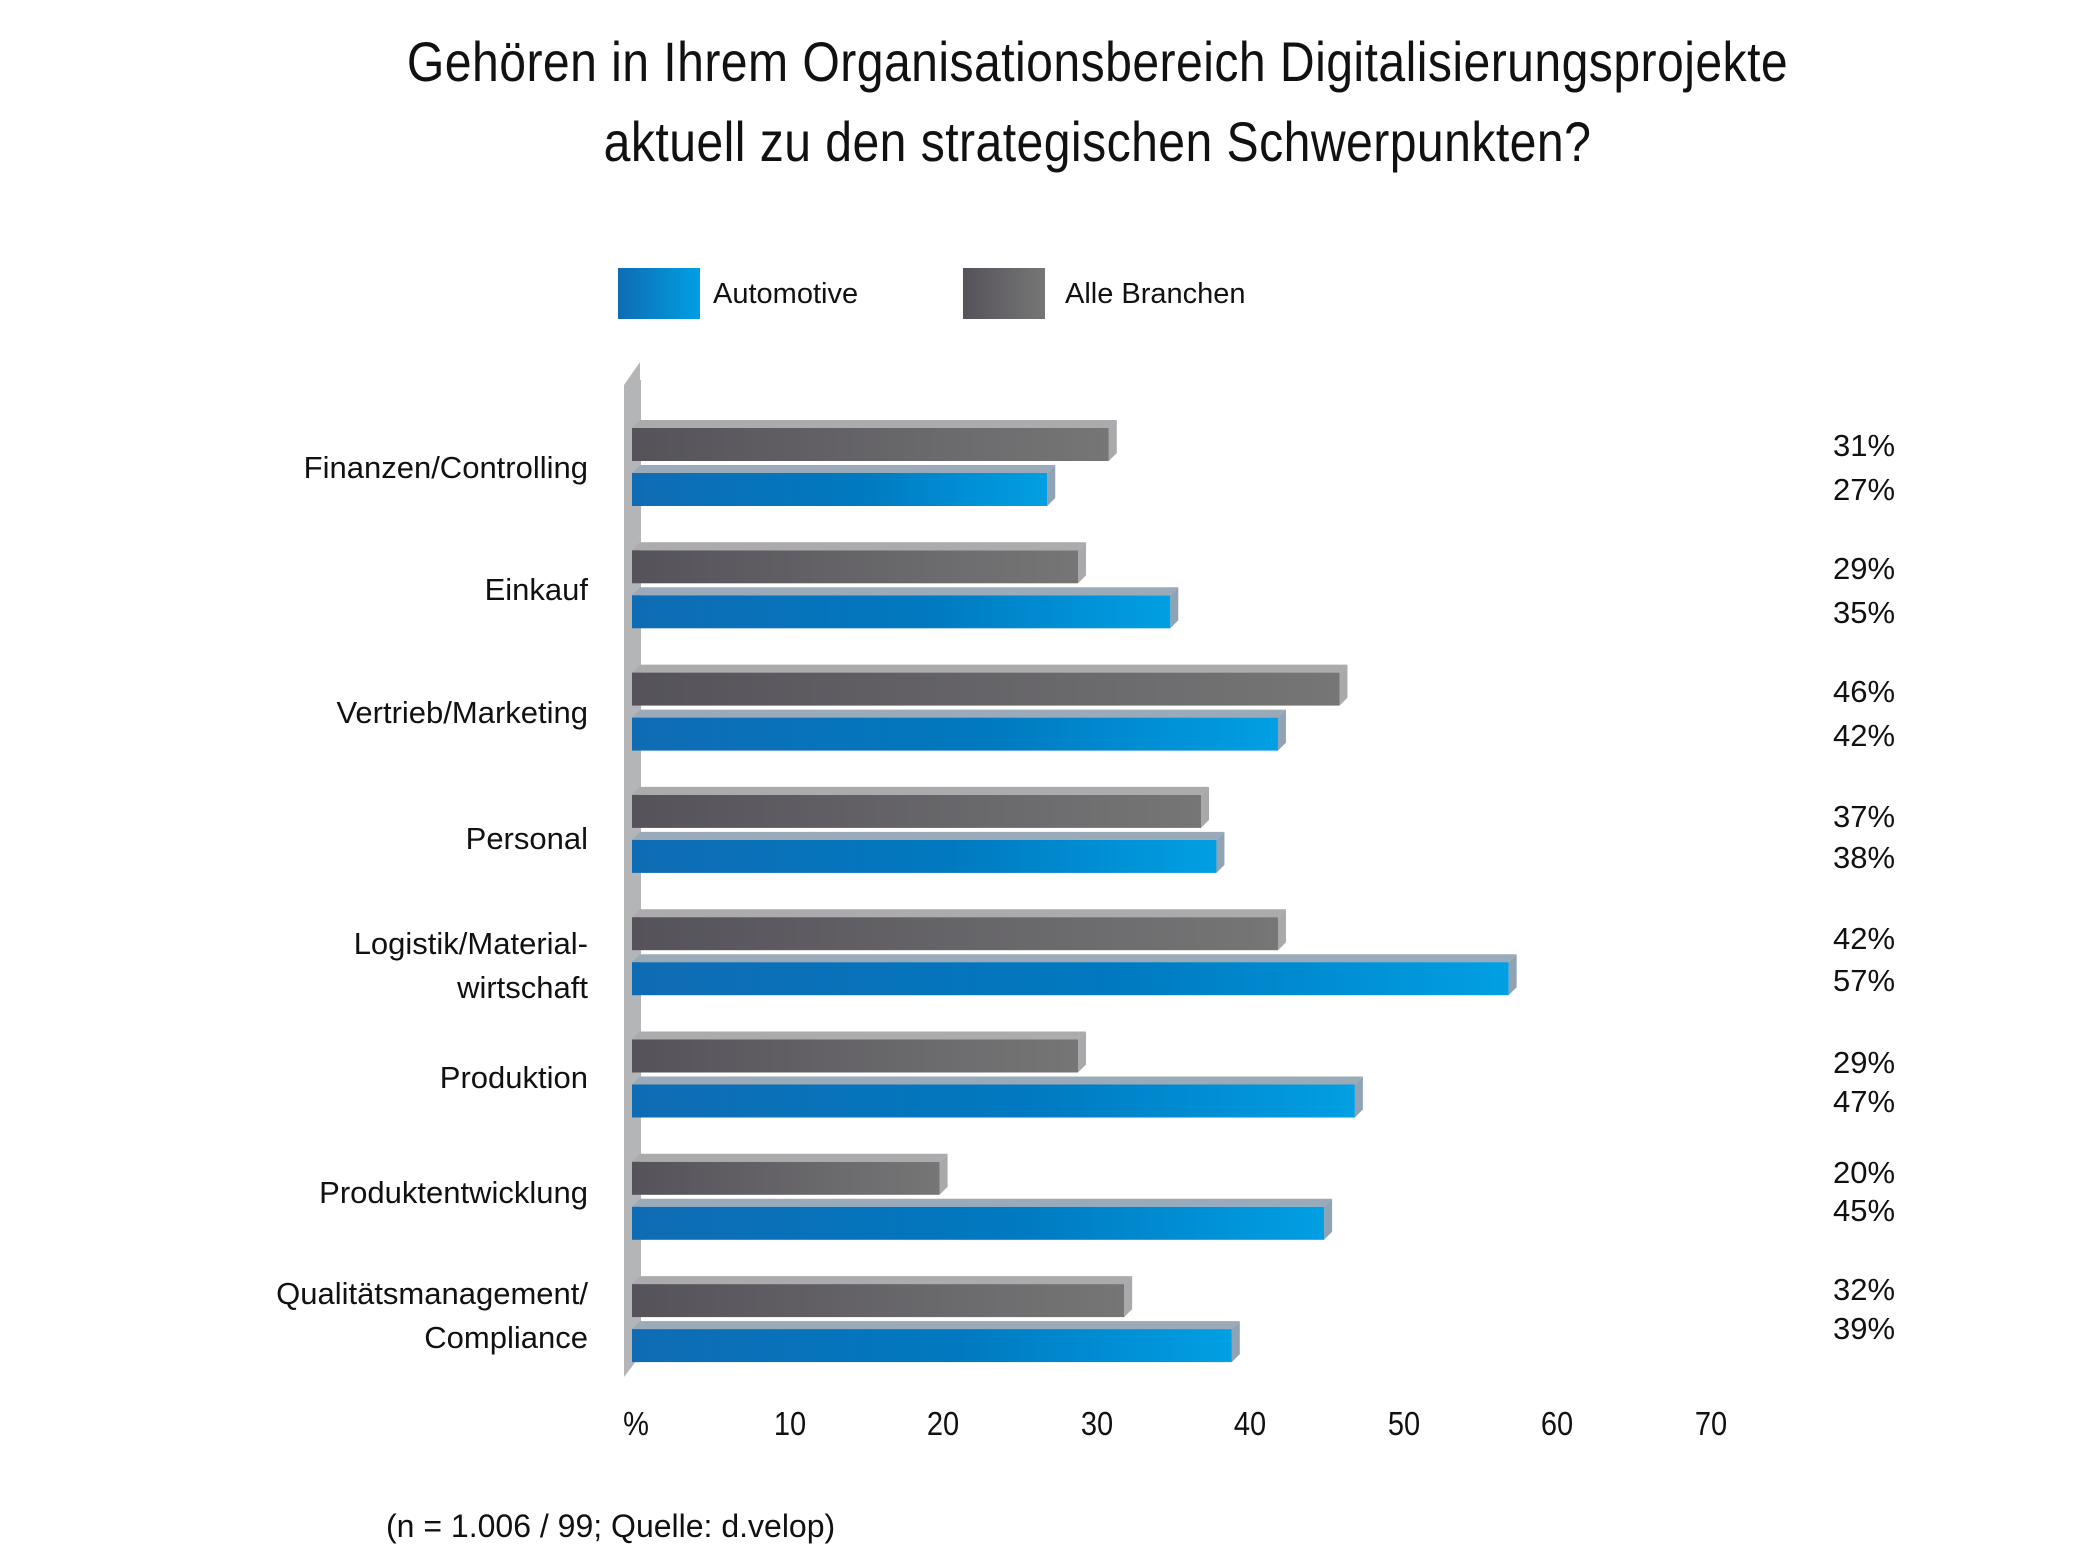  Describe the element at coordinates (522, 987) in the screenshot. I see `category-label-line: wirtschaft` at that location.